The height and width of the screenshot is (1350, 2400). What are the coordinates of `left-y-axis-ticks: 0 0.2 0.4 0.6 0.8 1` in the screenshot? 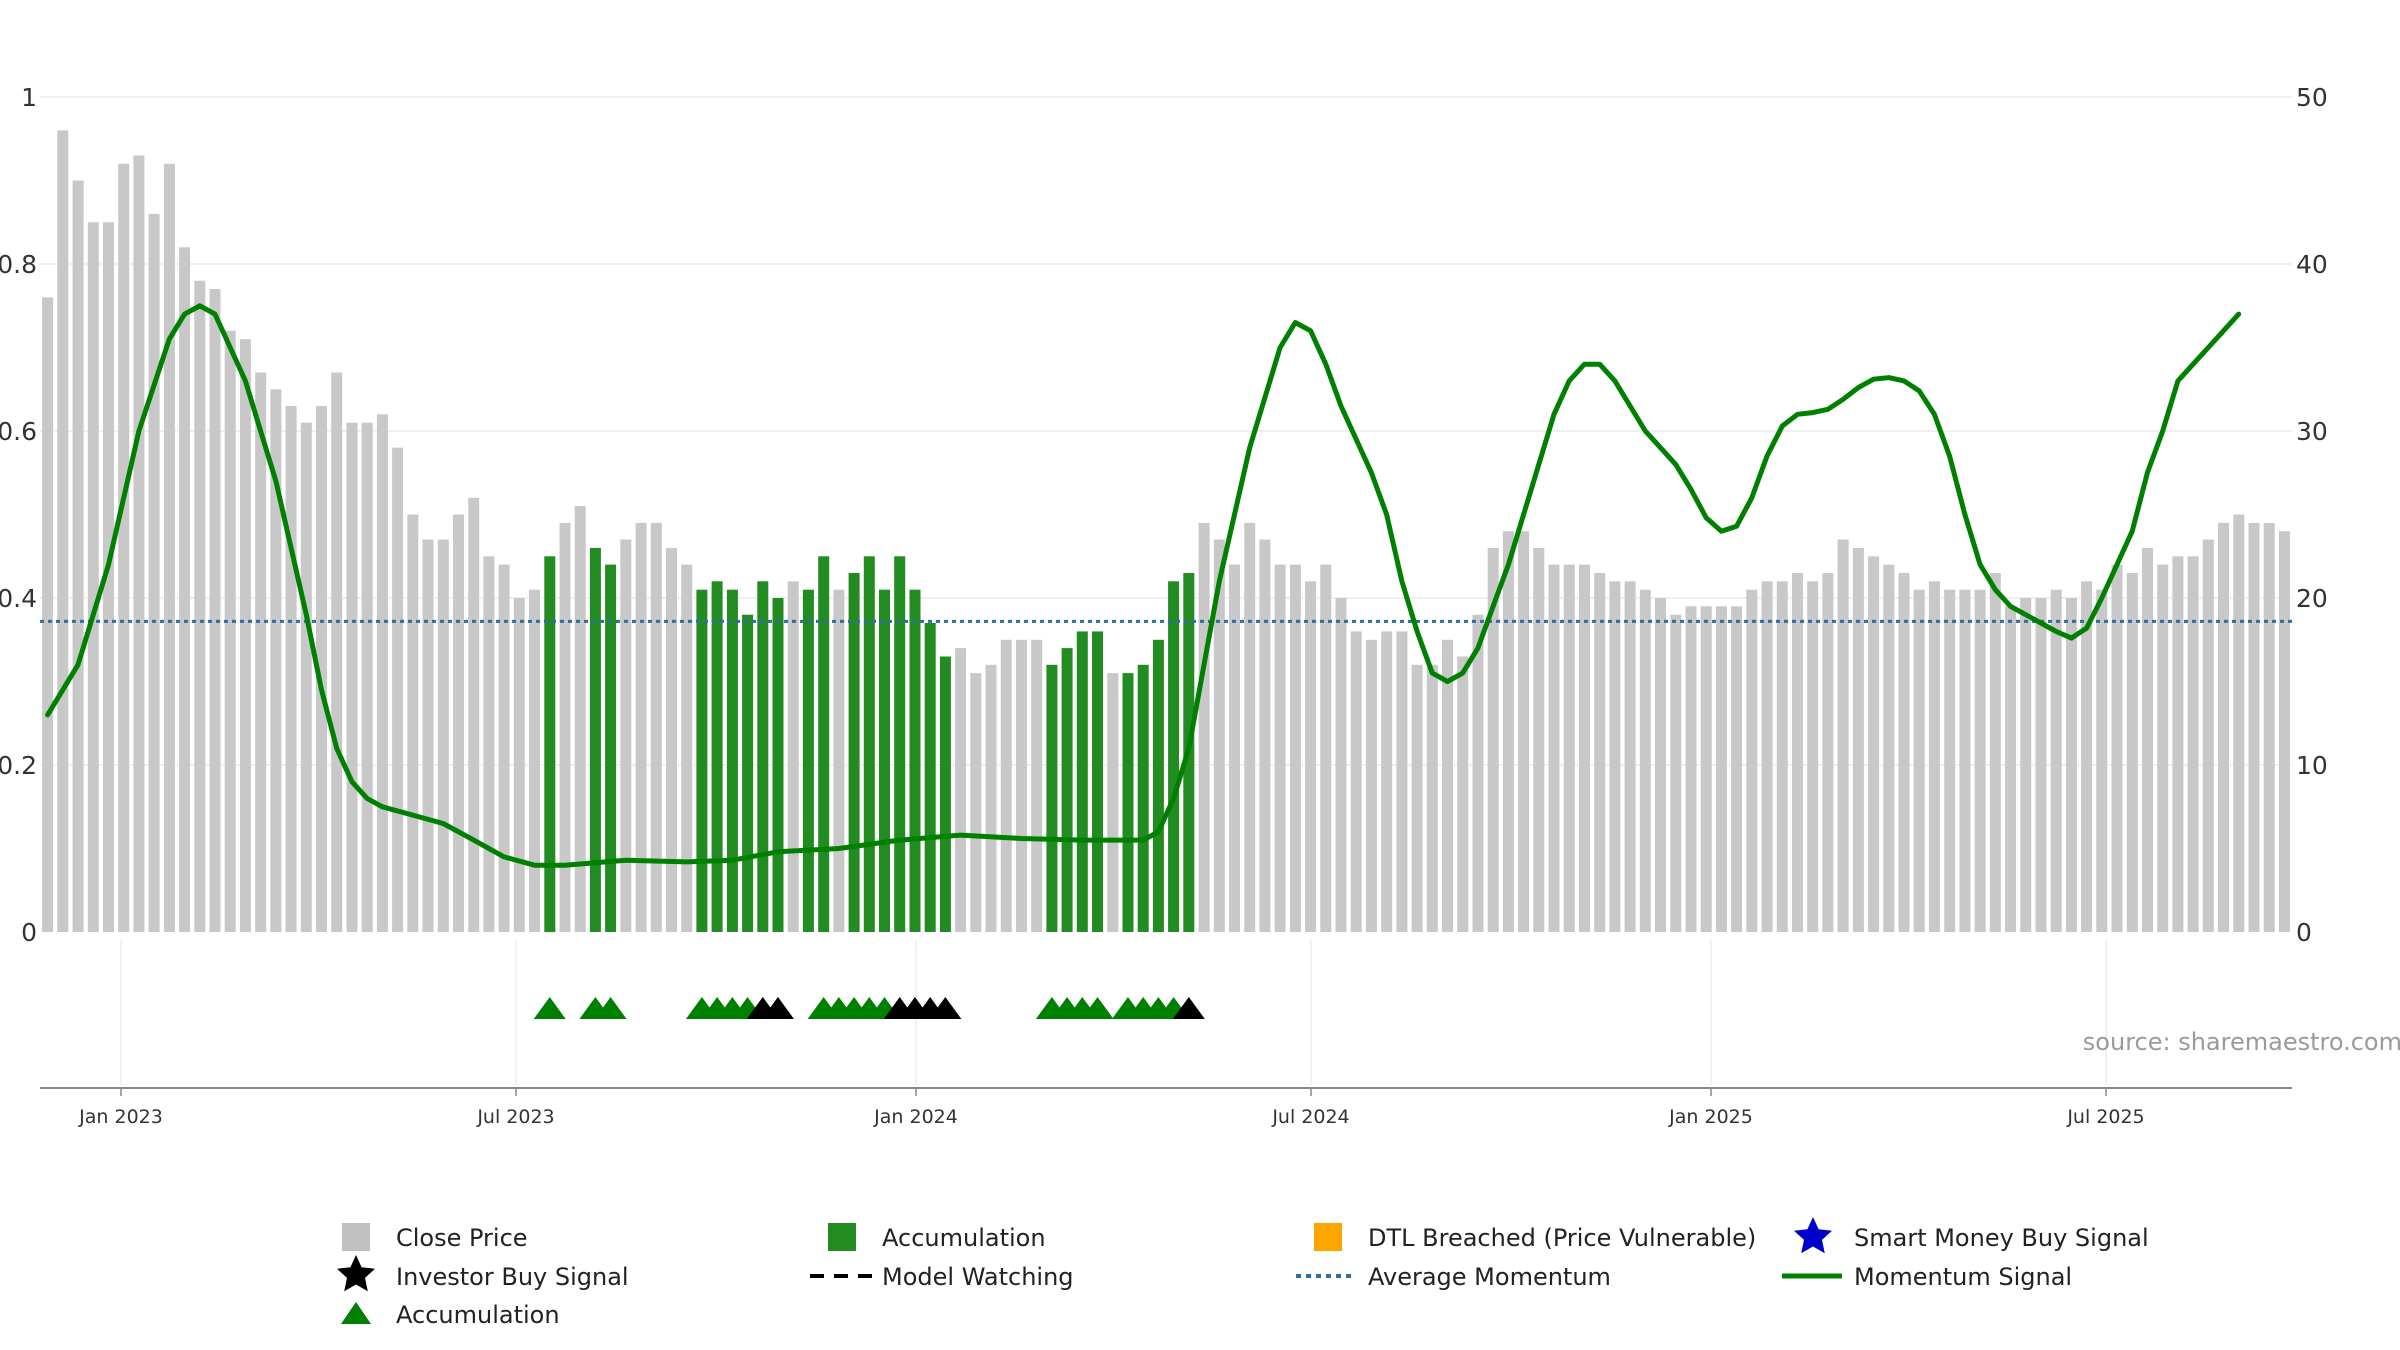 It's located at (18, 515).